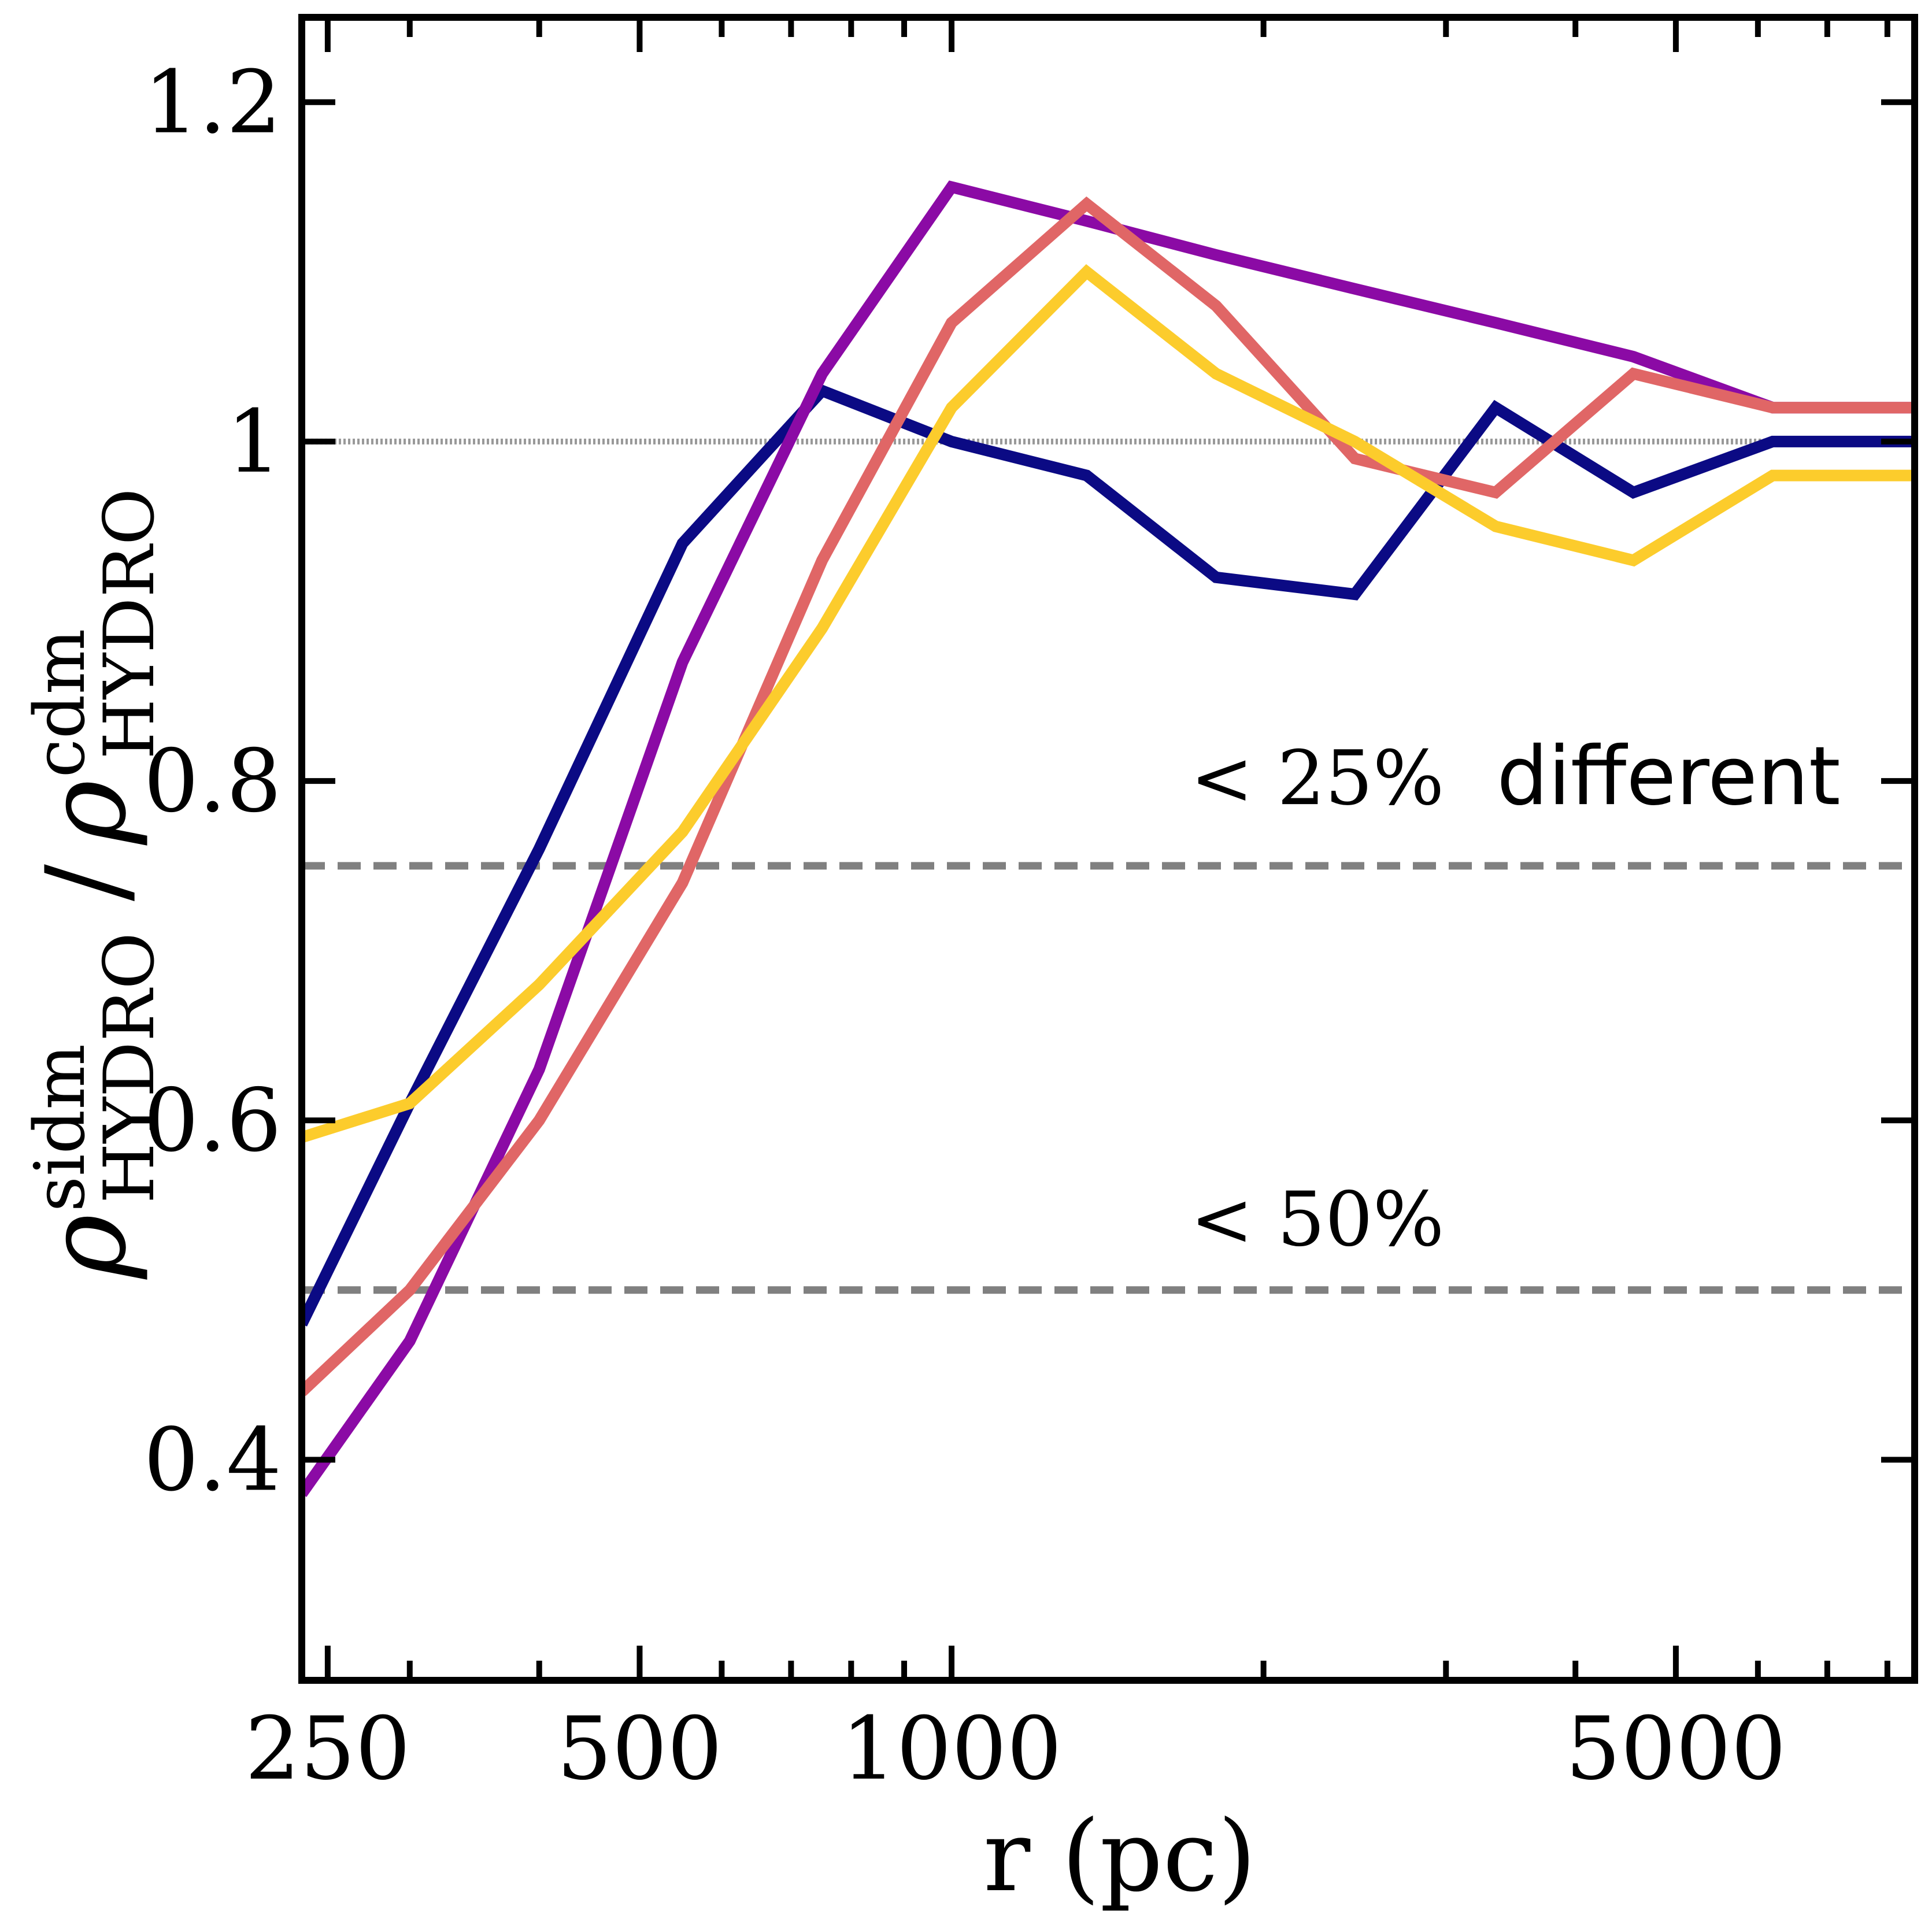  What do you see at coordinates (86, 813) in the screenshot?
I see `y-denominator-symbol: ρ` at bounding box center [86, 813].